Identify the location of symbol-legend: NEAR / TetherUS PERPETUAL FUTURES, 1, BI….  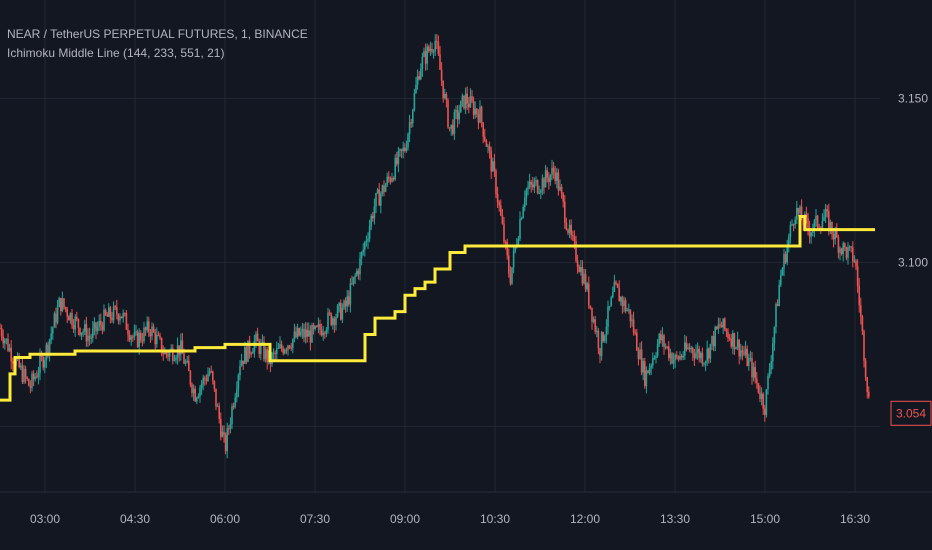
(157, 34).